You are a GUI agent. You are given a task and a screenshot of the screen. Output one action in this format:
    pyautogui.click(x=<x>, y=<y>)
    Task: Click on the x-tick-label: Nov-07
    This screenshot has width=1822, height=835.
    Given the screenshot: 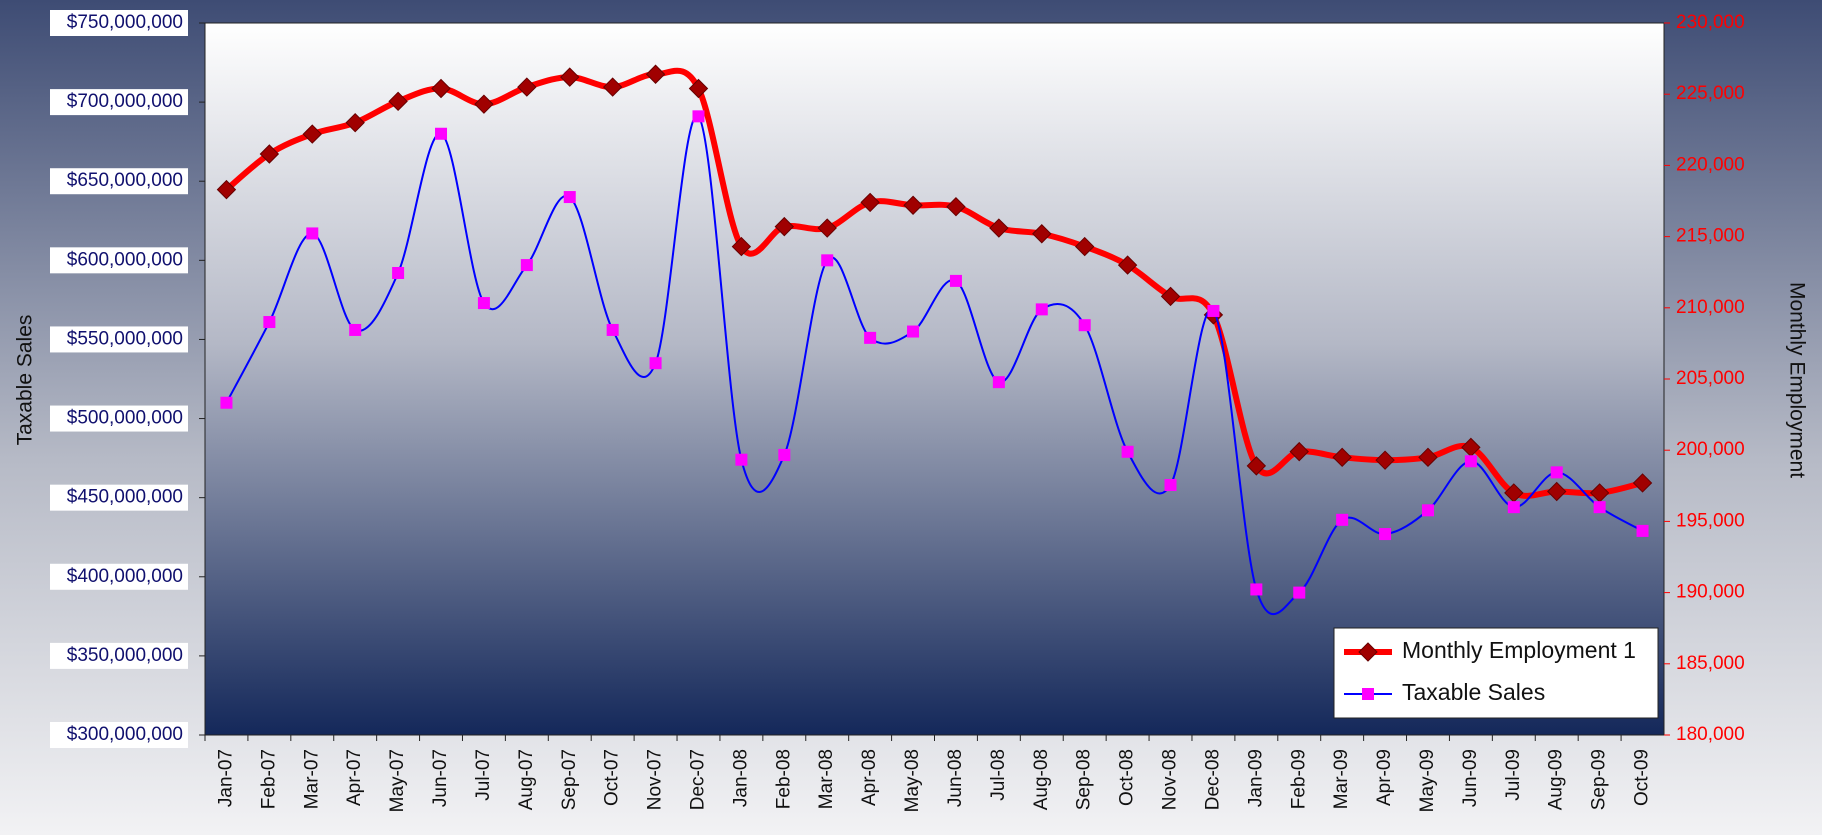 What is the action you would take?
    pyautogui.click(x=655, y=779)
    